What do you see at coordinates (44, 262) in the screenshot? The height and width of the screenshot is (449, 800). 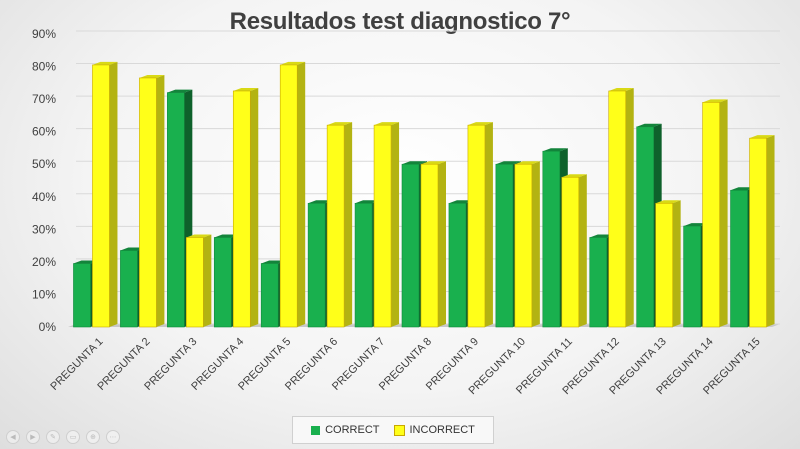 I see `y-tick-label: 20%` at bounding box center [44, 262].